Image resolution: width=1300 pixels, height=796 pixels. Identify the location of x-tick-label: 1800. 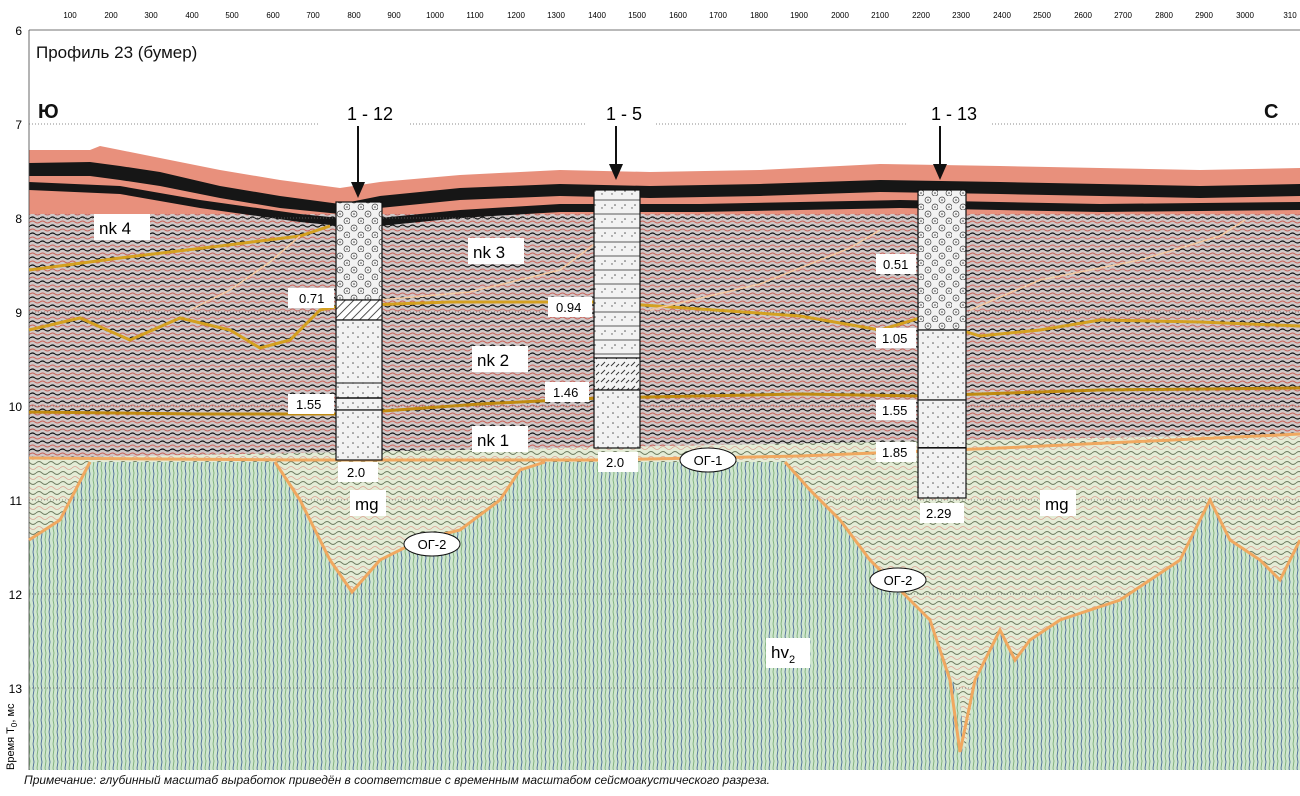
(759, 15).